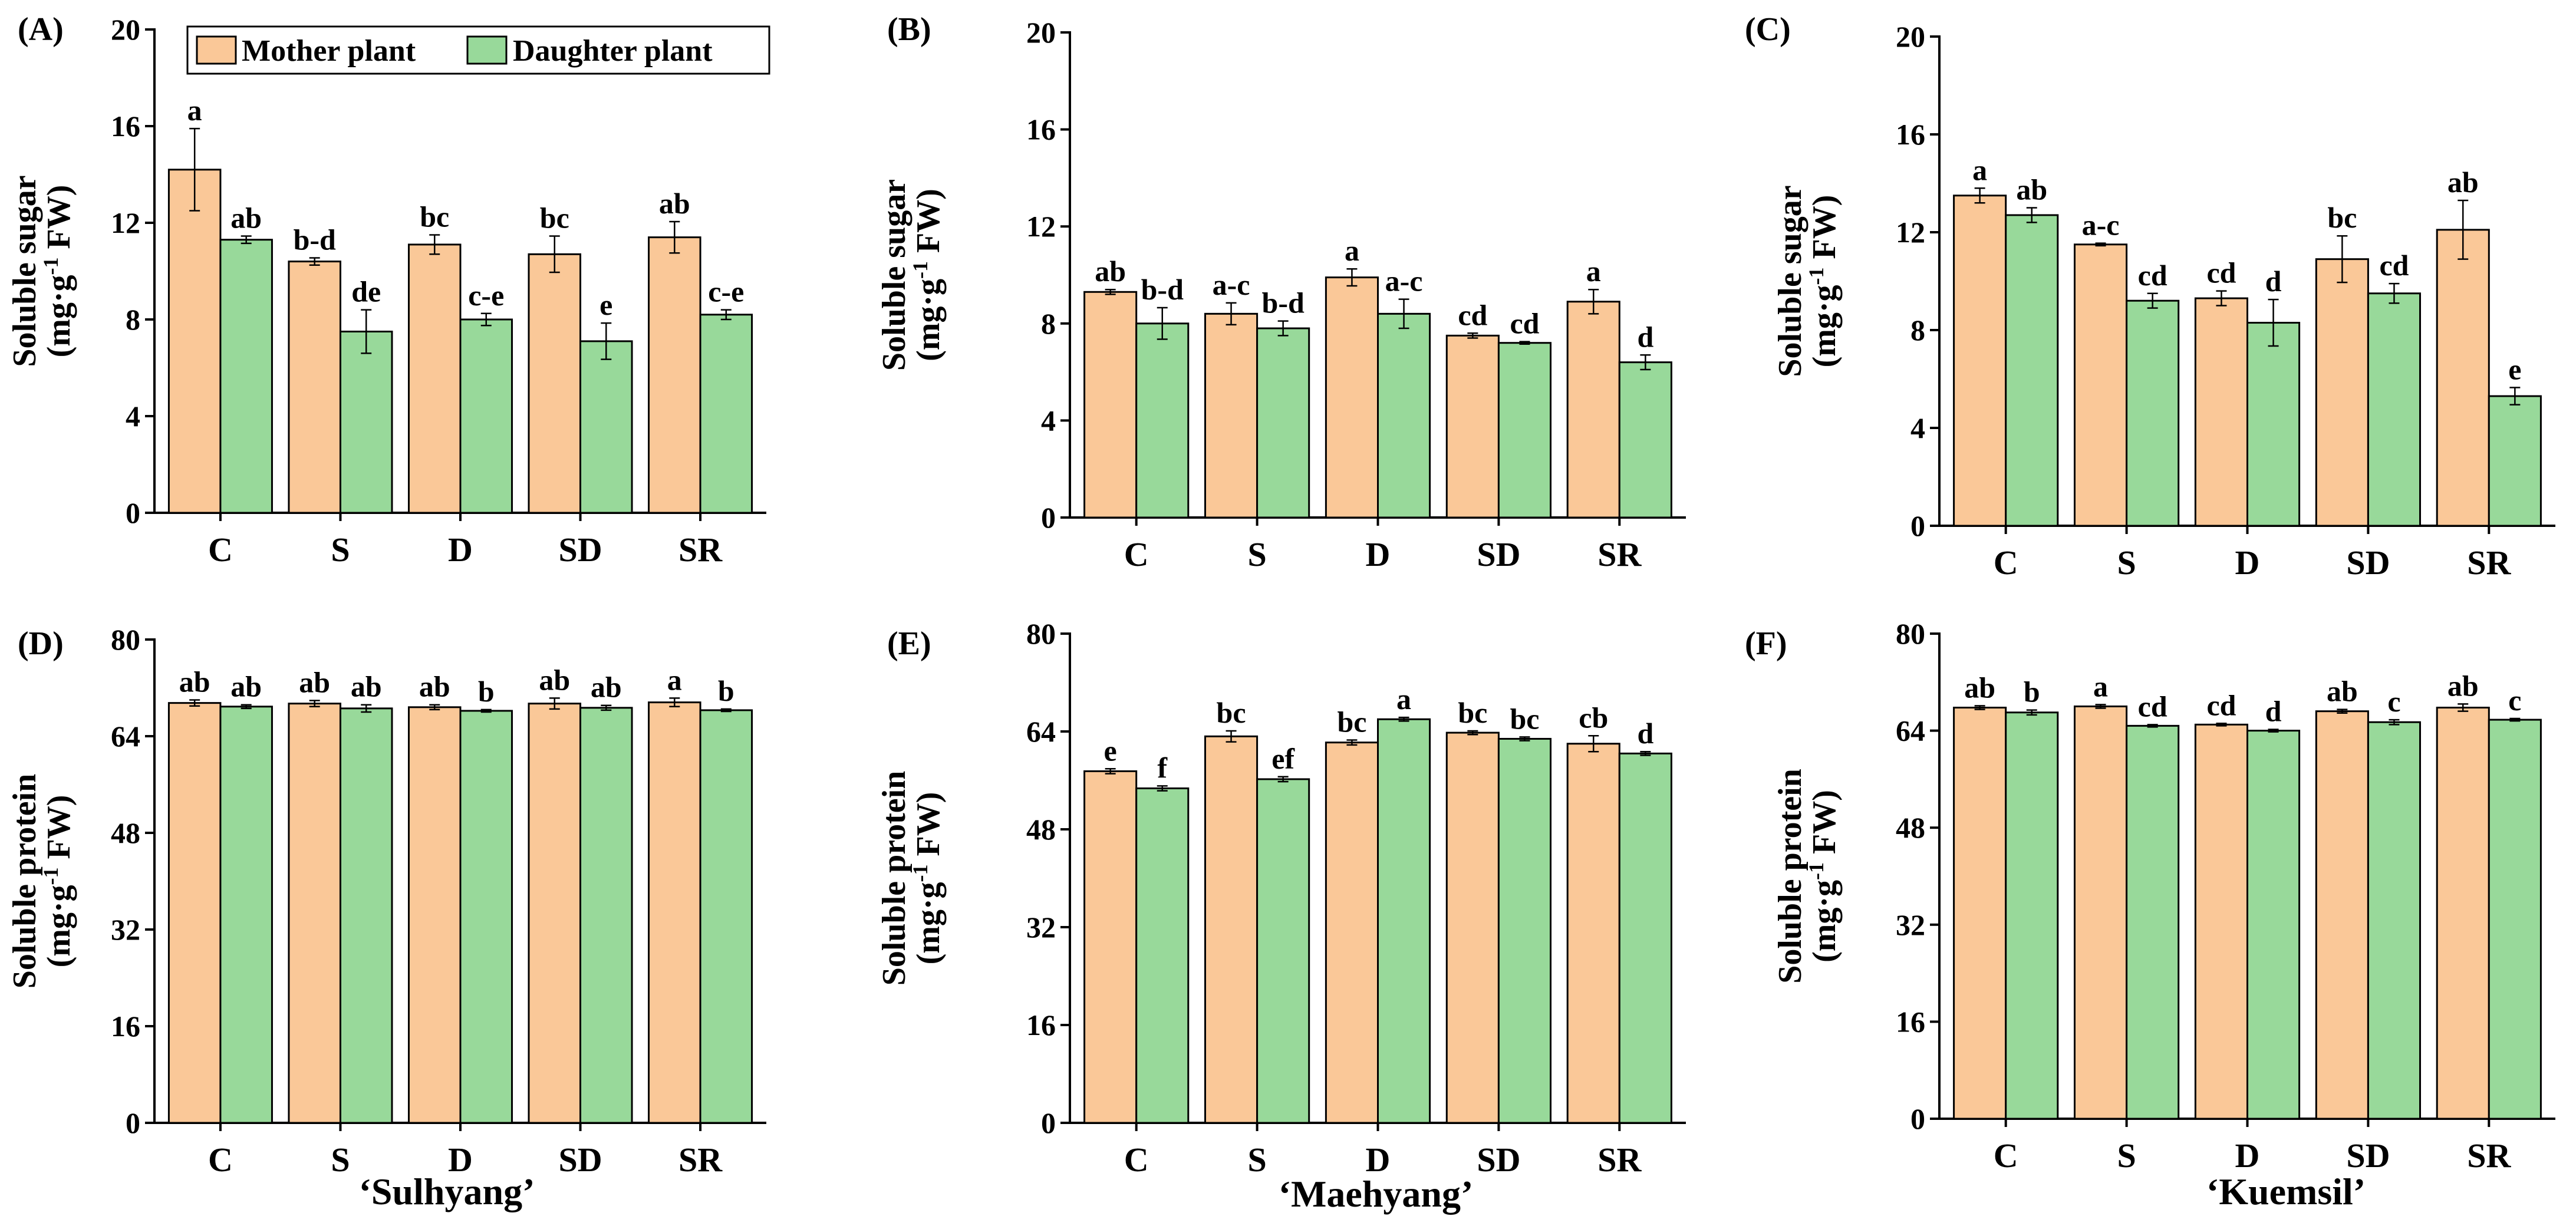 The image size is (2576, 1226). I want to click on y-tick-label: 8, so click(1917, 330).